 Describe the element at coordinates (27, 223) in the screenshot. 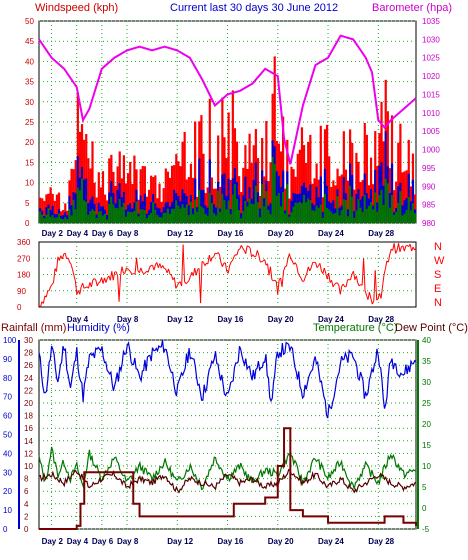

I see `windspeed-tick-label: 0` at that location.